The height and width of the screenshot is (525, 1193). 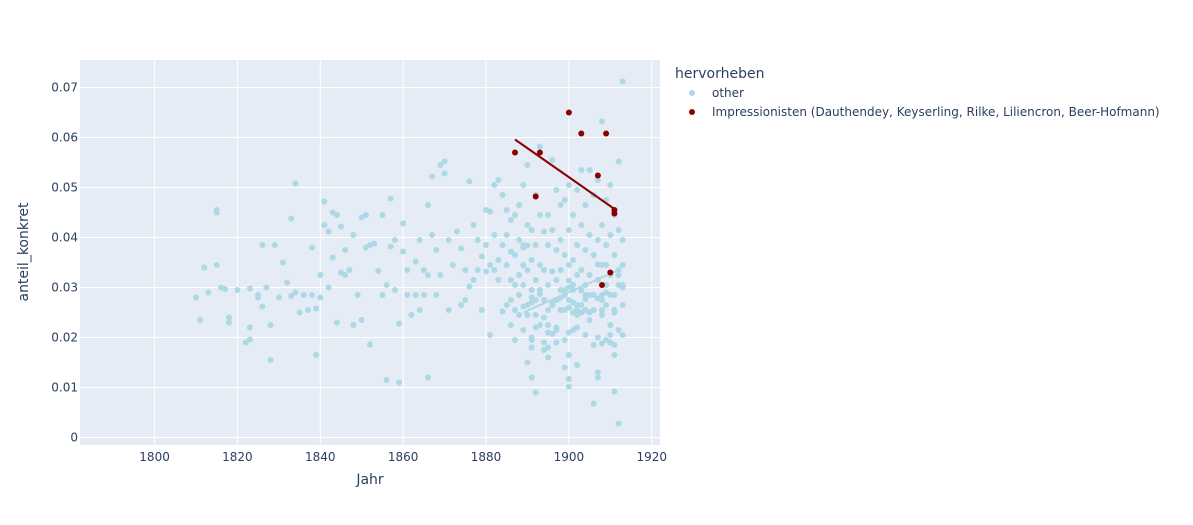 I want to click on x-tick-label: 1840, so click(x=320, y=457).